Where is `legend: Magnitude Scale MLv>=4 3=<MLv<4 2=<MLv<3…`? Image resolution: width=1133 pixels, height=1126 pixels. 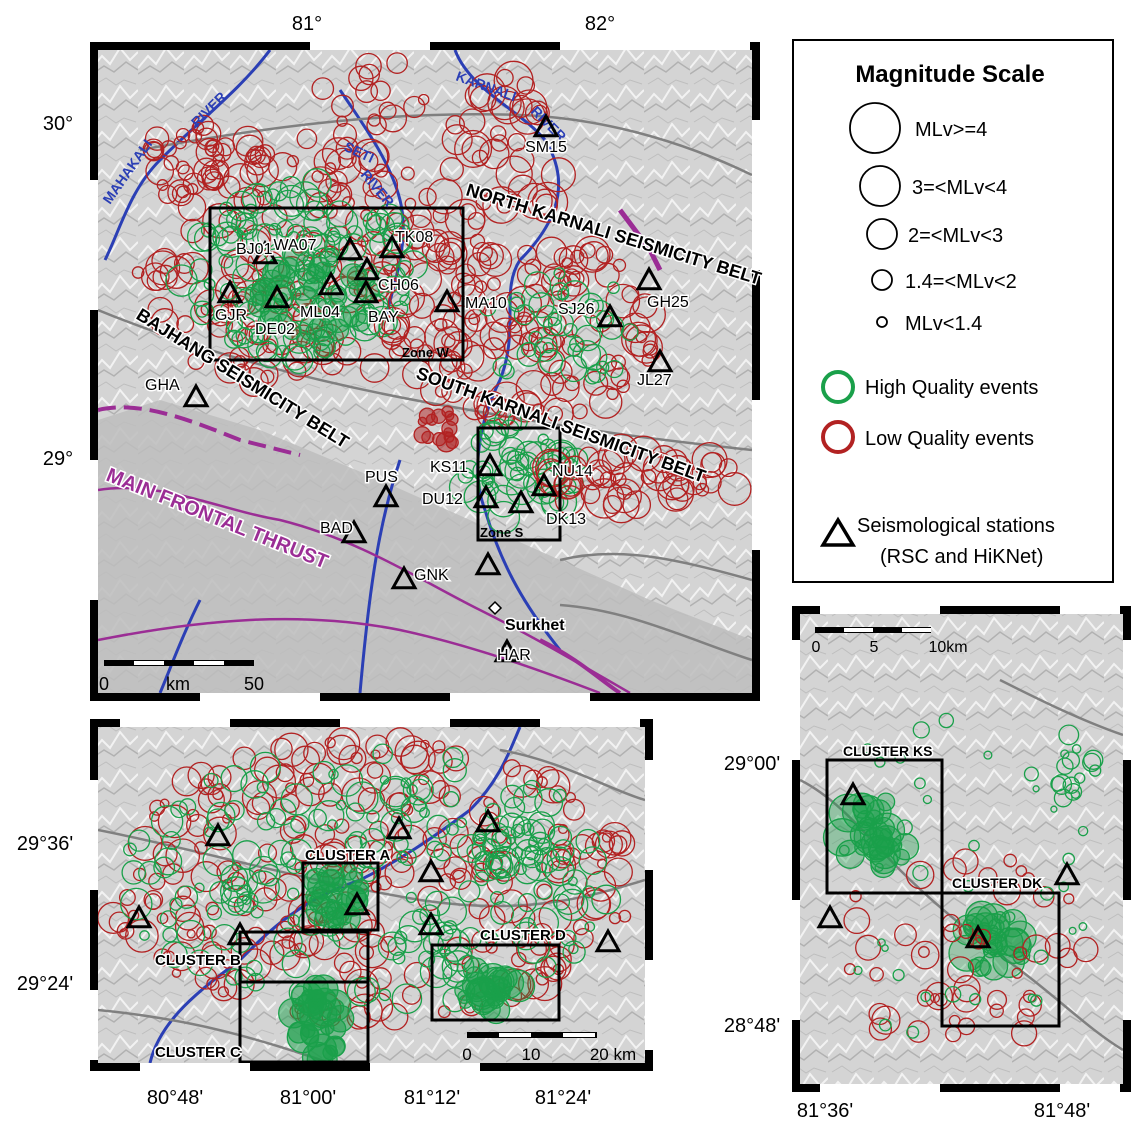 legend: Magnitude Scale MLv>=4 3=<MLv<4 2=<MLv<3… is located at coordinates (953, 311).